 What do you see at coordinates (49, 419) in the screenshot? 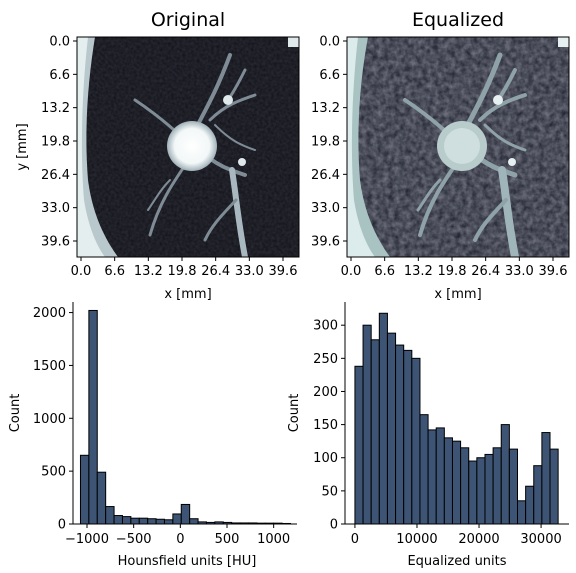
I see `hu-ytick-label: 1000` at bounding box center [49, 419].